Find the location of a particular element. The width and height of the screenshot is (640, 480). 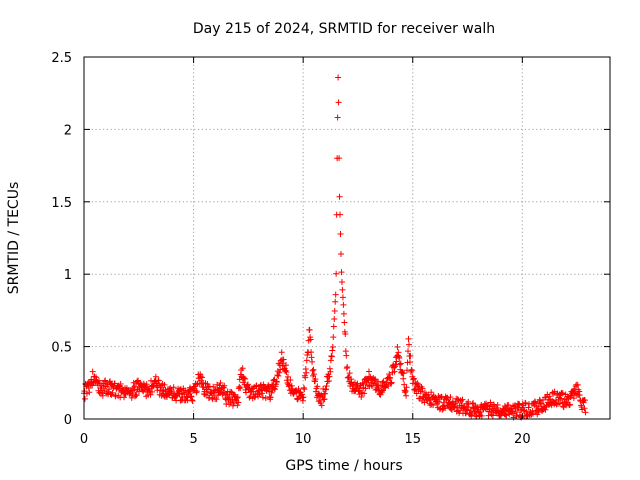

x-axis-label: GPS time / hours is located at coordinates (343, 466).